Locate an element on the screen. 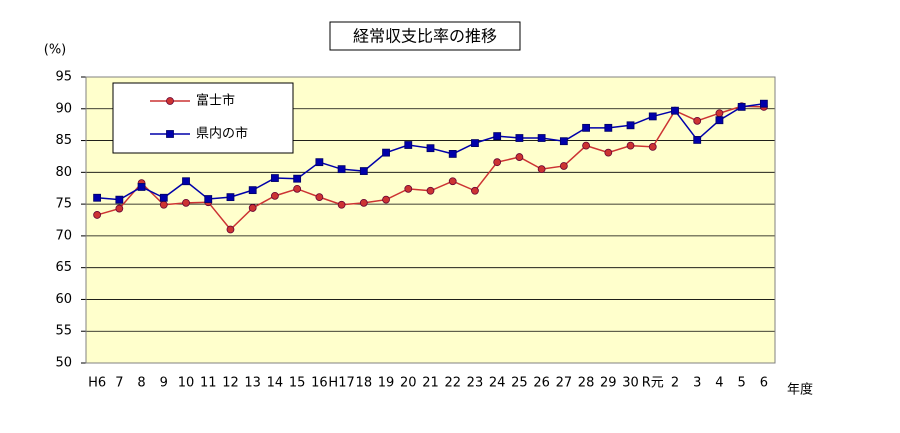 This screenshot has height=433, width=900. x-tick-label: 16 is located at coordinates (319, 383).